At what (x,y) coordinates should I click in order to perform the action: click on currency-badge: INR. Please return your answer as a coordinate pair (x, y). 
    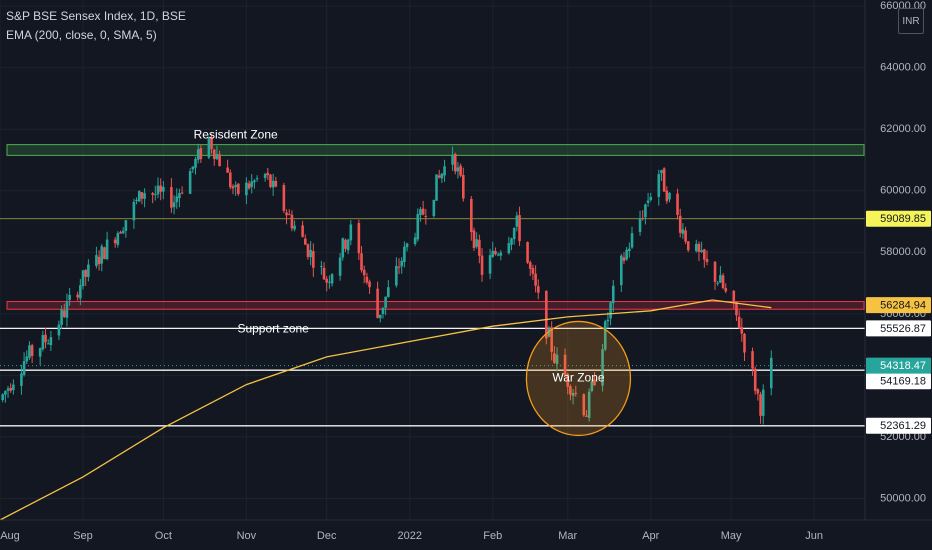
    Looking at the image, I should click on (911, 21).